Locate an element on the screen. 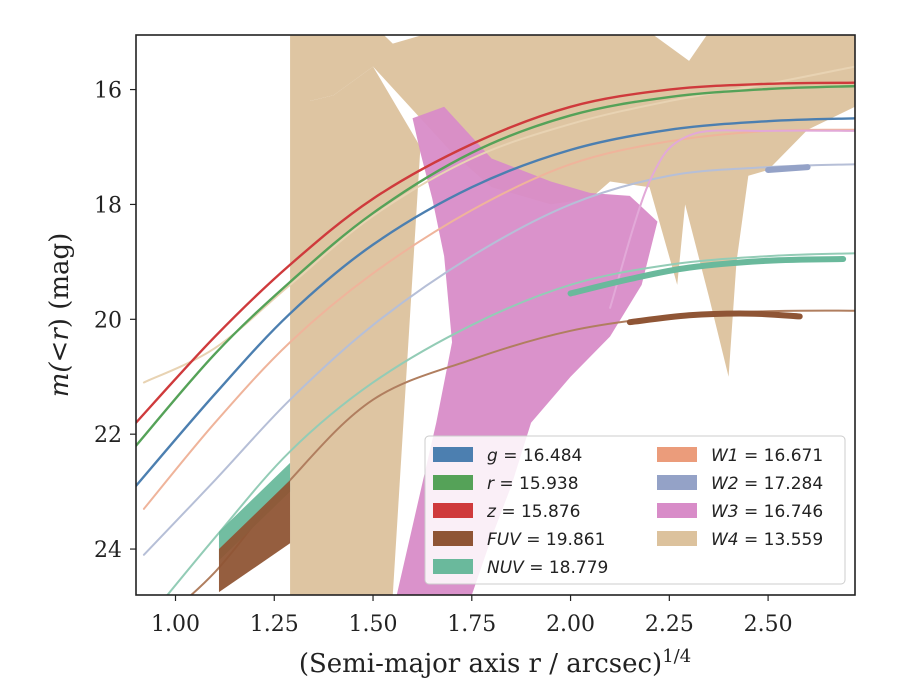  y-axis: 16 18 20 22 24 is located at coordinates (115, 321).